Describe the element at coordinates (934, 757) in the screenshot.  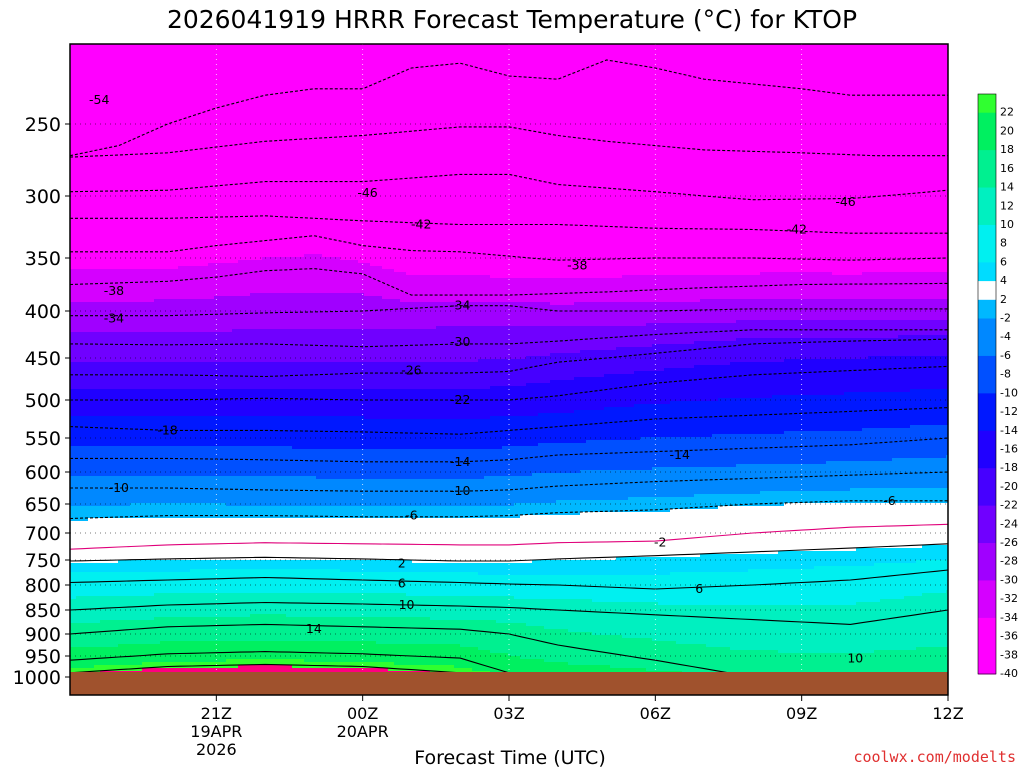
I see `credit-text: coolwx.com/modelts` at that location.